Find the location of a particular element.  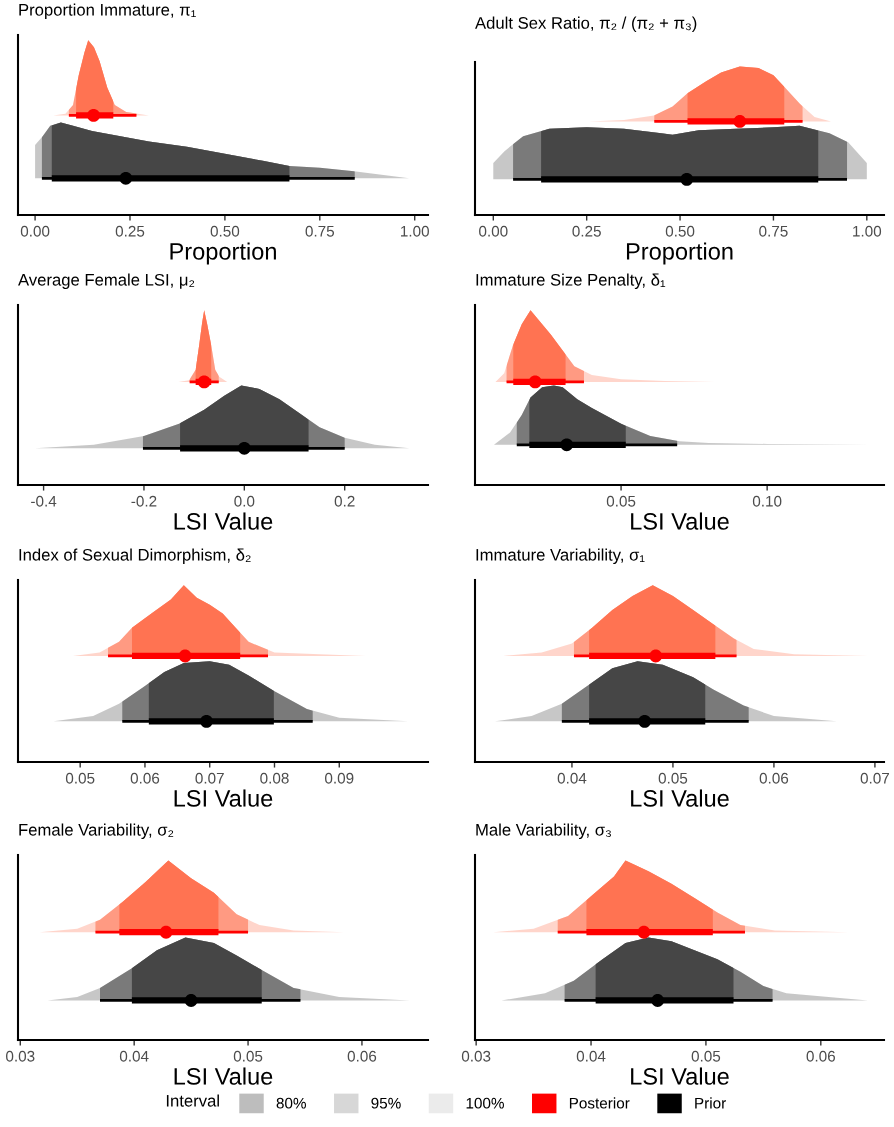

x-tick-label: -0.4 is located at coordinates (44, 501).